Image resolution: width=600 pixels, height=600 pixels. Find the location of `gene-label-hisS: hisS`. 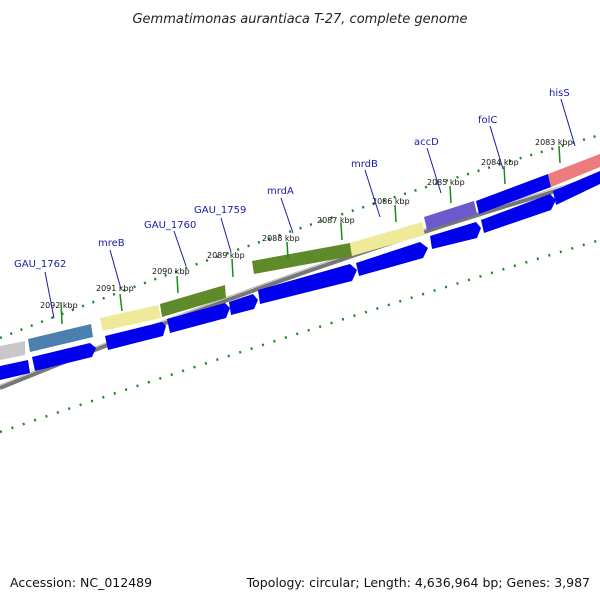

gene-label-hisS: hisS is located at coordinates (559, 93).